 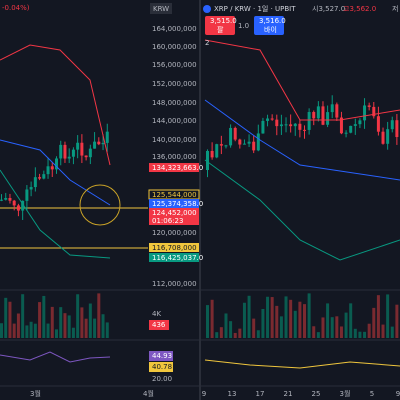 I want to click on volume-scale: 4K, so click(x=156, y=314).